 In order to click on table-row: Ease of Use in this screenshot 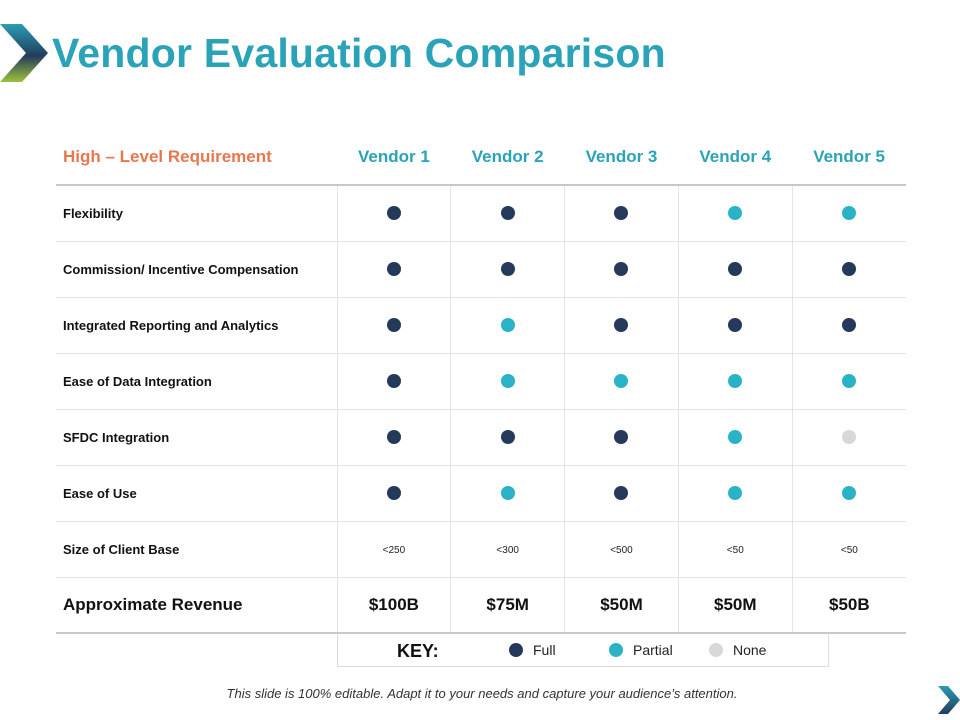, I will do `click(481, 493)`.